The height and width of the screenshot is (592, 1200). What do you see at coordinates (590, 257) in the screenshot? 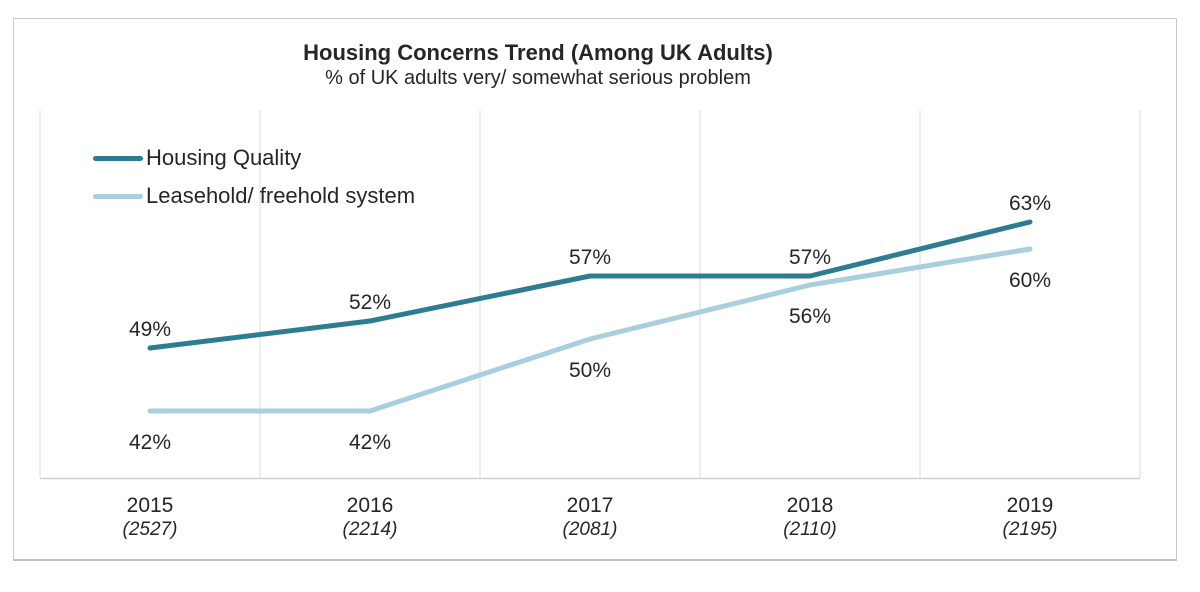
I see `data-label-2017-series0: 57%` at bounding box center [590, 257].